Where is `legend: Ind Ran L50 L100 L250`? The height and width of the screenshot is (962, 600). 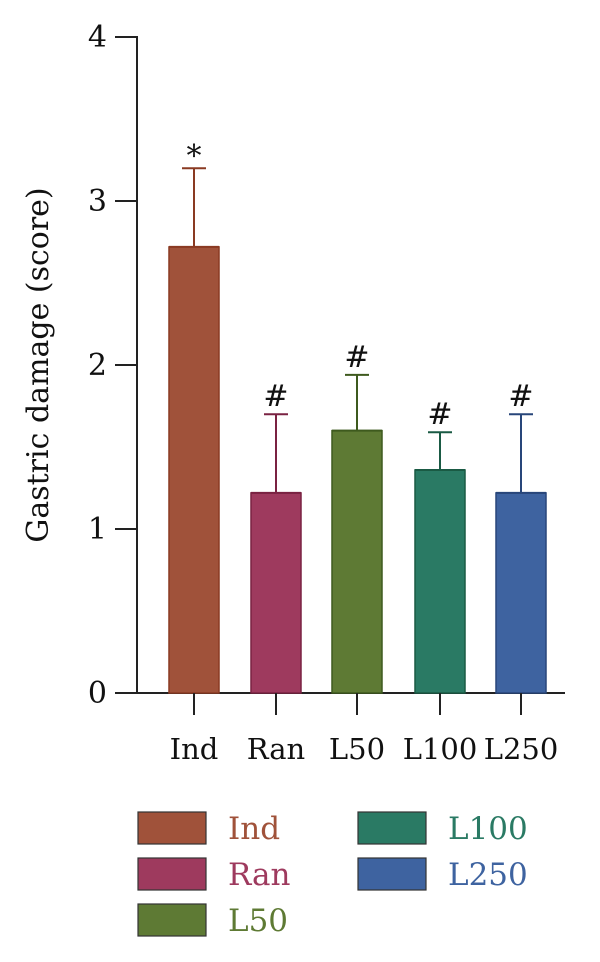
legend: Ind Ran L50 L100 L250 is located at coordinates (332, 875).